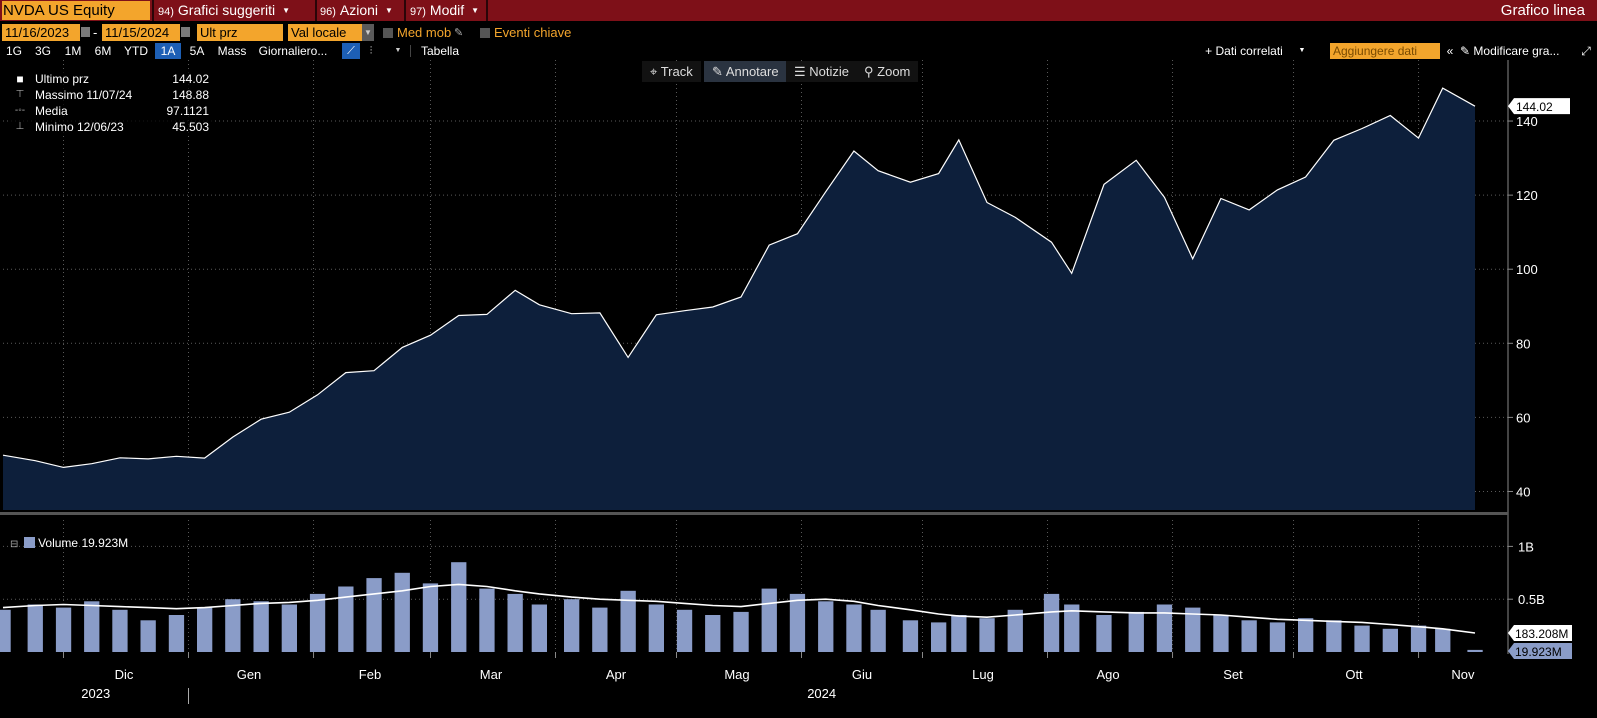  What do you see at coordinates (822, 71) in the screenshot?
I see `news-tool: ☰ Notizie` at bounding box center [822, 71].